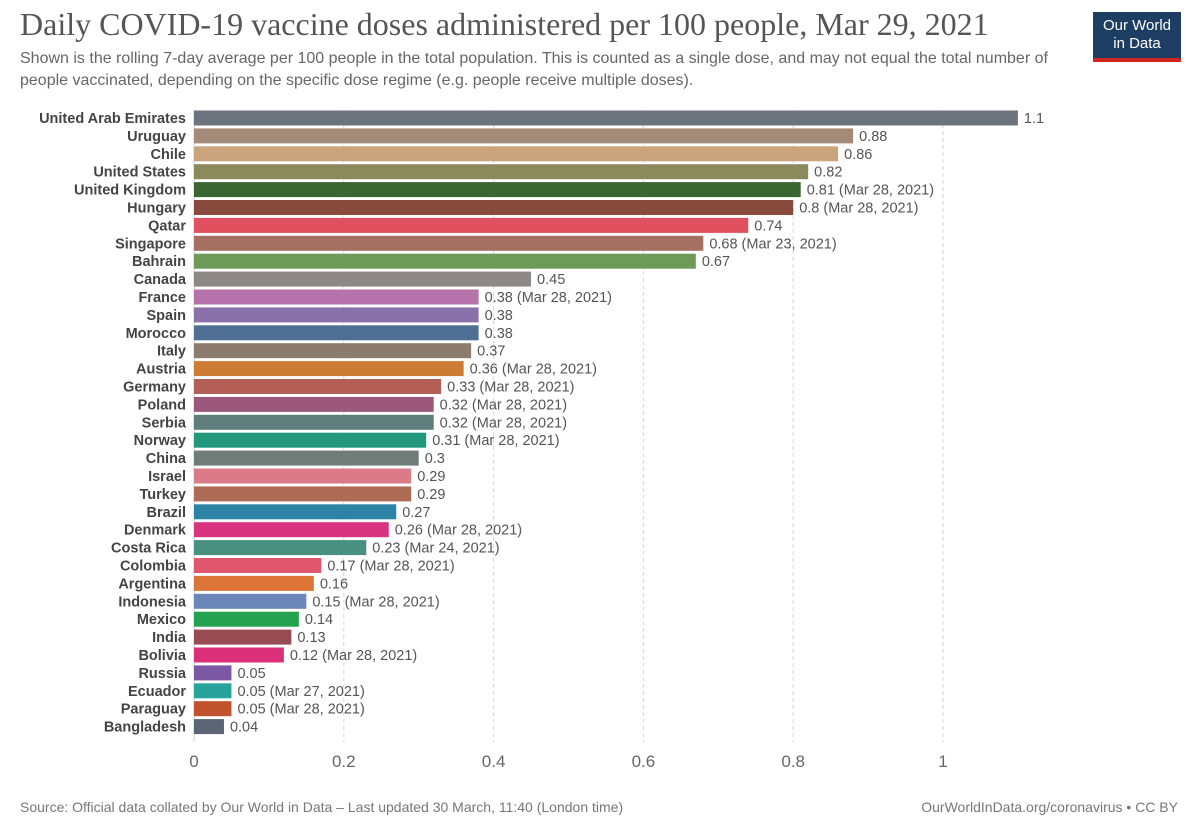 The width and height of the screenshot is (1200, 827). Describe the element at coordinates (155, 531) in the screenshot. I see `category-label: Denmark` at that location.